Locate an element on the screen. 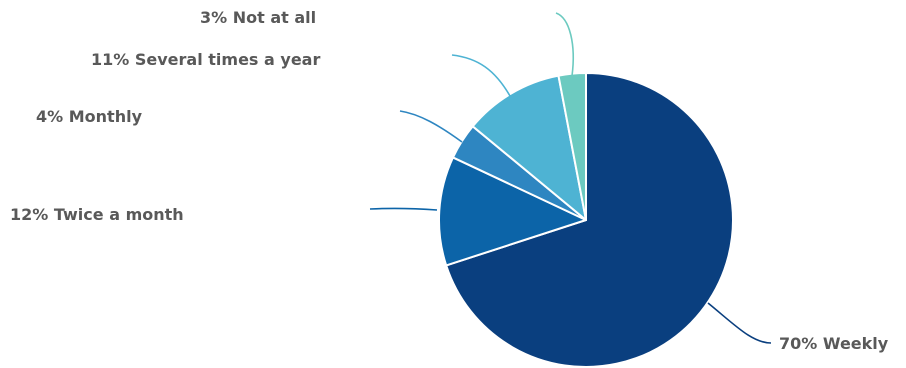 Image resolution: width=906 pixels, height=368 pixels. leader-line-monthly is located at coordinates (431, 126).